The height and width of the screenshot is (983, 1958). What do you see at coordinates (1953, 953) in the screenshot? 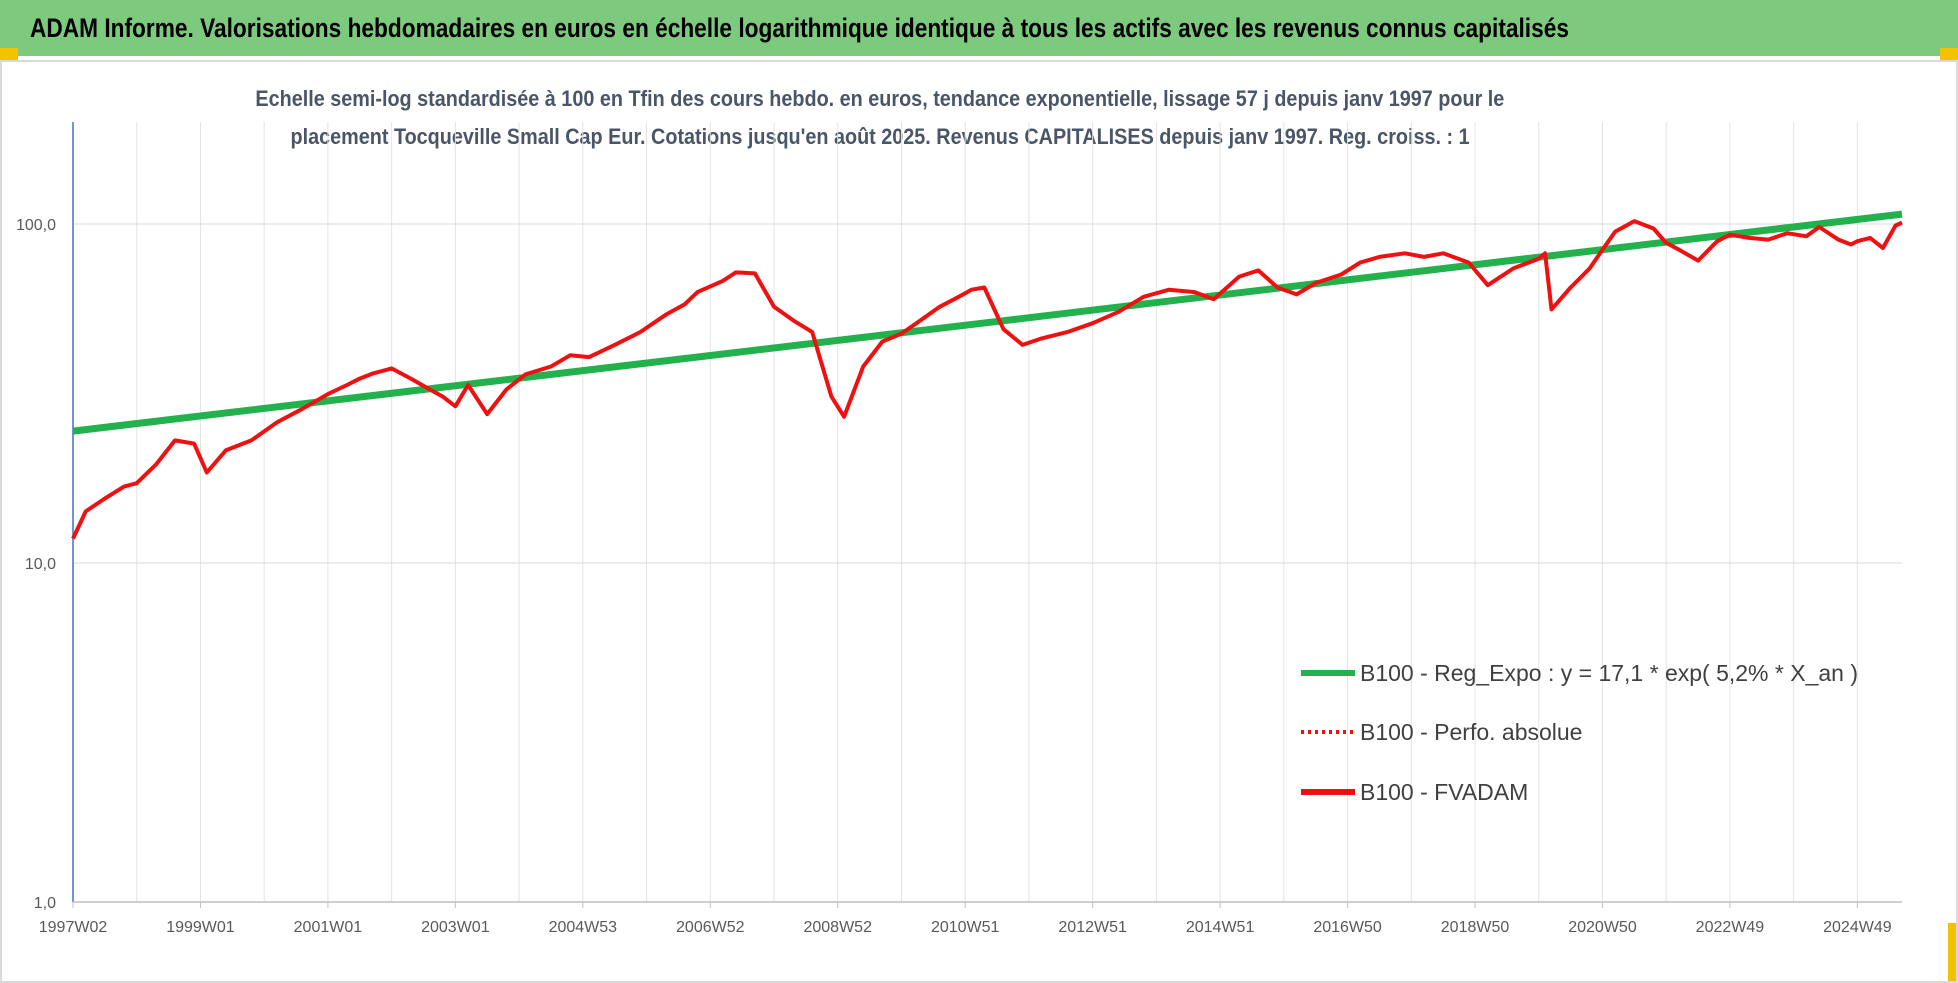
I see `corner-marker-bottom-right` at bounding box center [1953, 953].